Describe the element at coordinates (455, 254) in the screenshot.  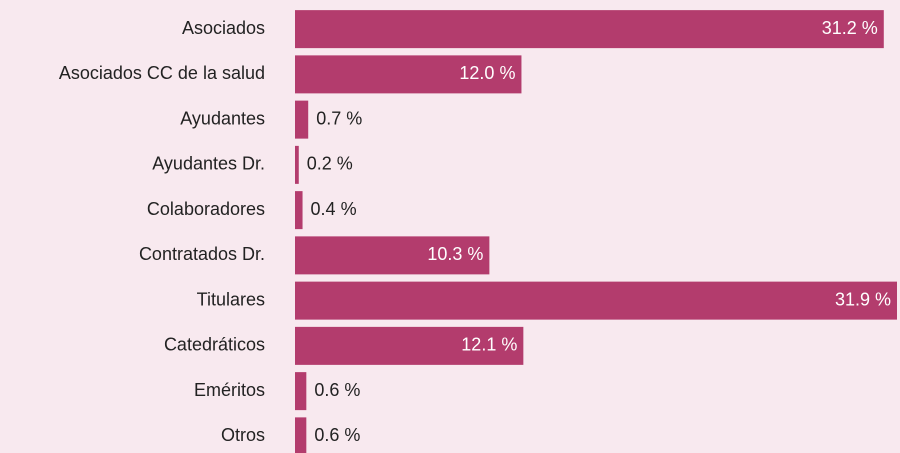
I see `value-label: 10.3 %` at that location.